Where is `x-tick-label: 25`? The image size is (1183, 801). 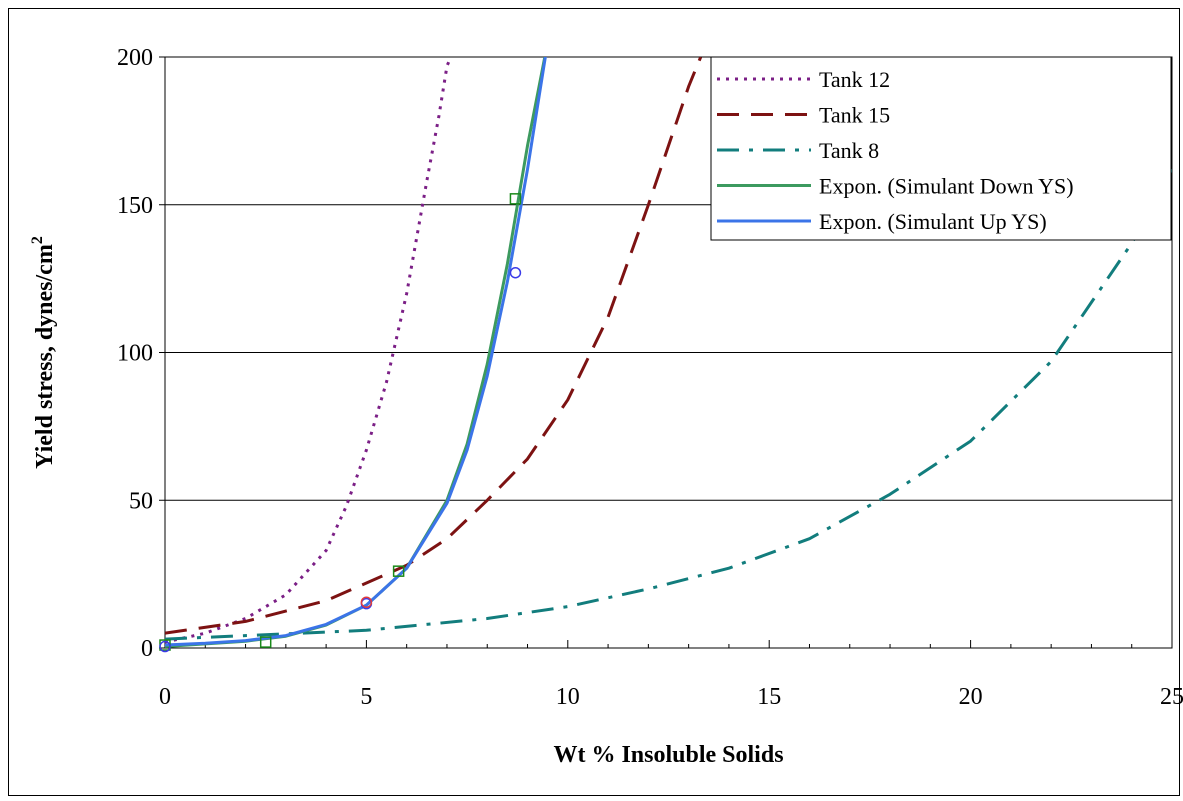 x-tick-label: 25 is located at coordinates (1171, 697).